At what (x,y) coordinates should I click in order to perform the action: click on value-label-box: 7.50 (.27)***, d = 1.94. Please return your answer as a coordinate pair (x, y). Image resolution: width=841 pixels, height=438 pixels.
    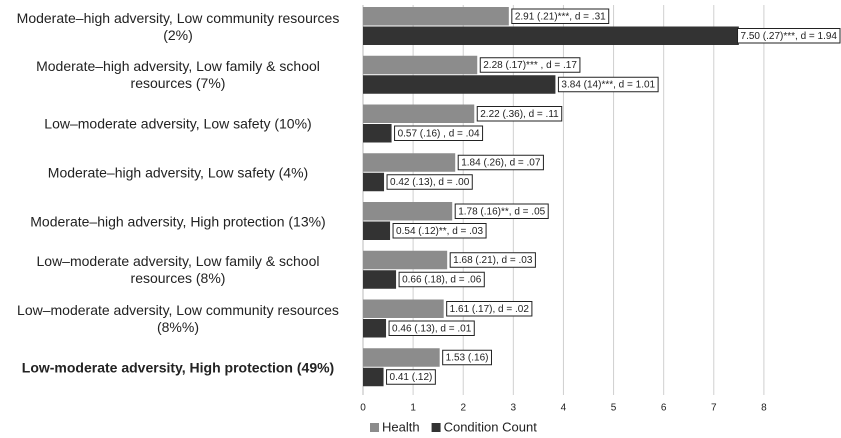
    Looking at the image, I should click on (789, 36).